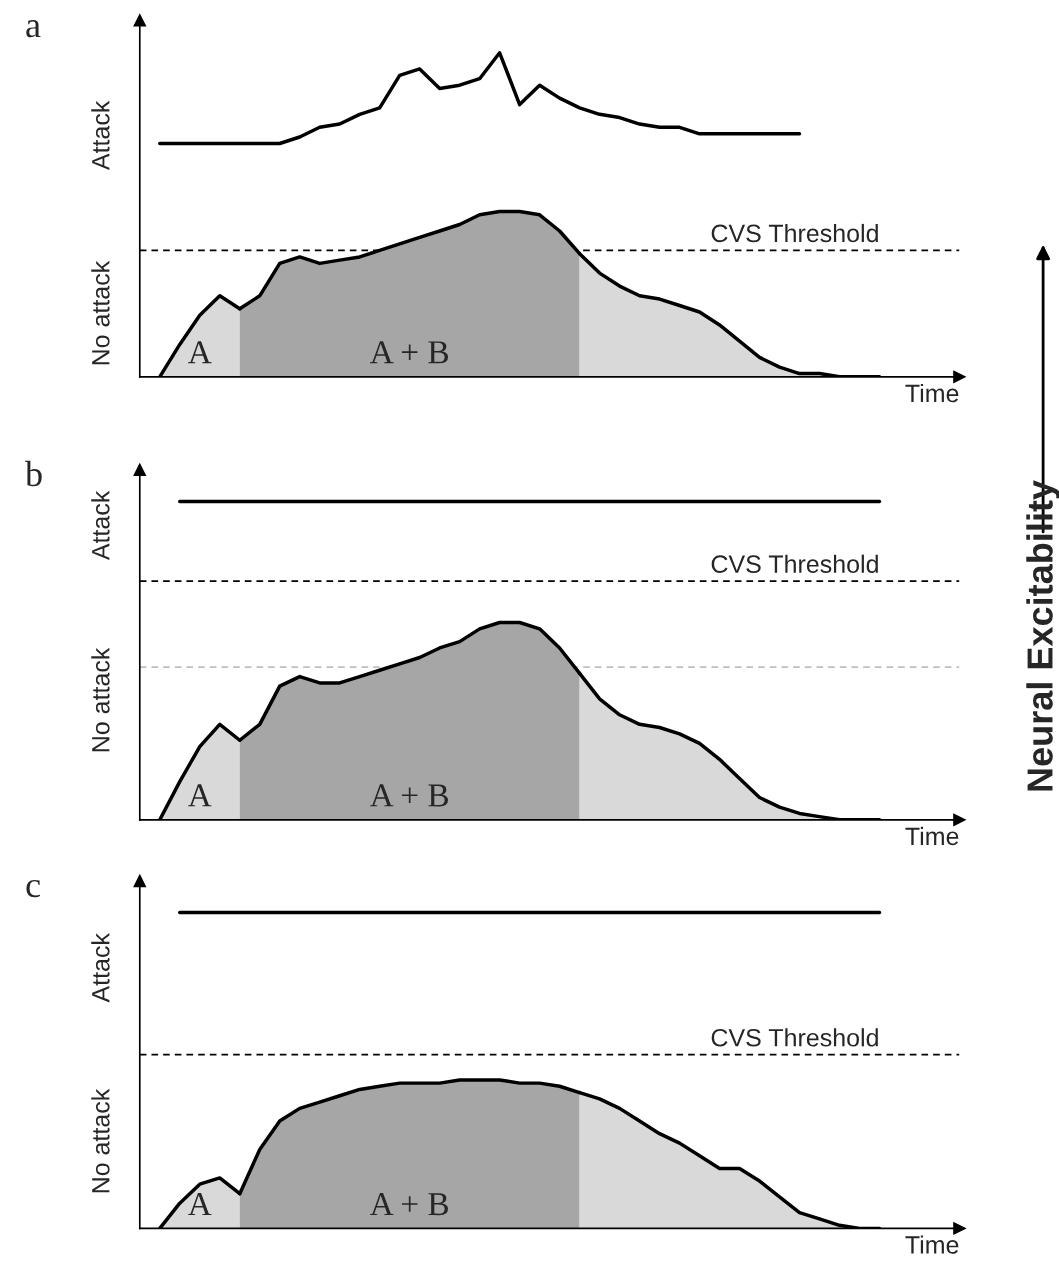 The height and width of the screenshot is (1273, 1059). I want to click on chart-title: b, so click(33, 473).